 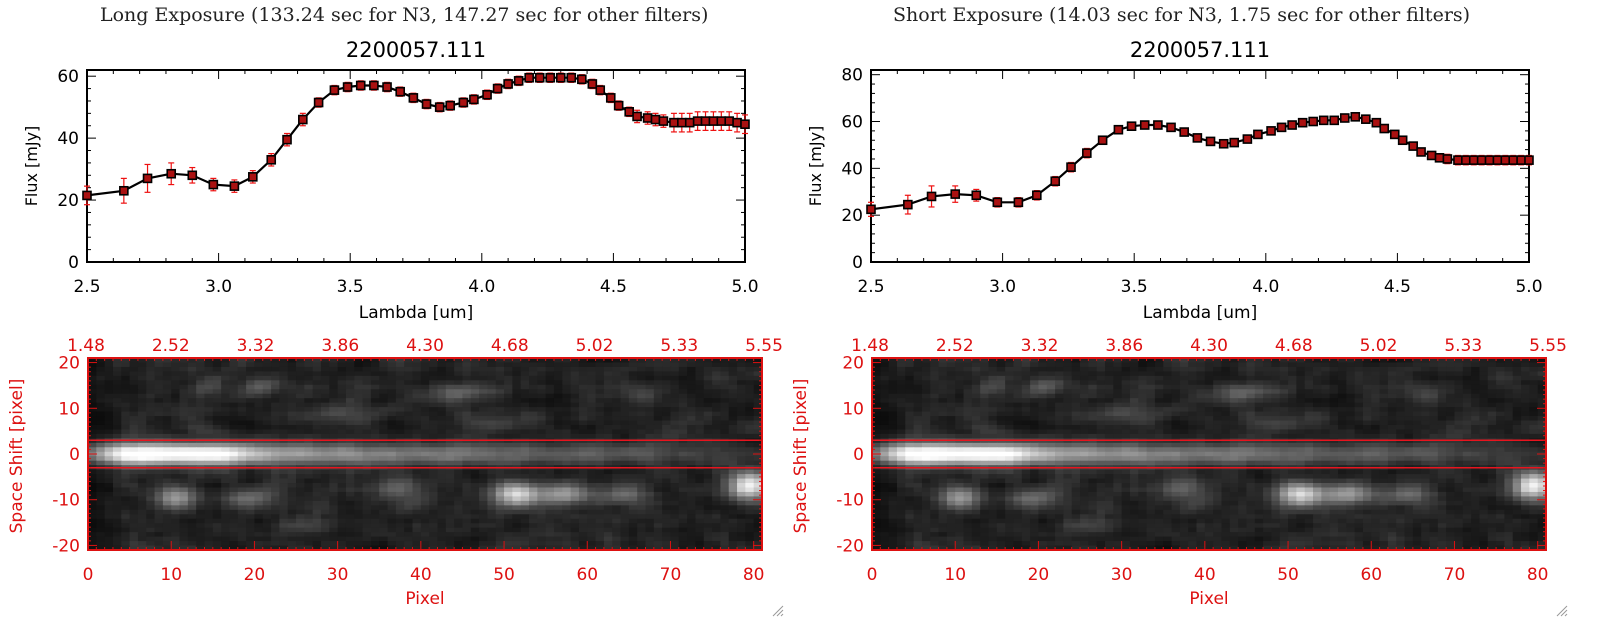 What do you see at coordinates (815, 166) in the screenshot?
I see `spectrum-y-axis-label: Flux [mJy]` at bounding box center [815, 166].